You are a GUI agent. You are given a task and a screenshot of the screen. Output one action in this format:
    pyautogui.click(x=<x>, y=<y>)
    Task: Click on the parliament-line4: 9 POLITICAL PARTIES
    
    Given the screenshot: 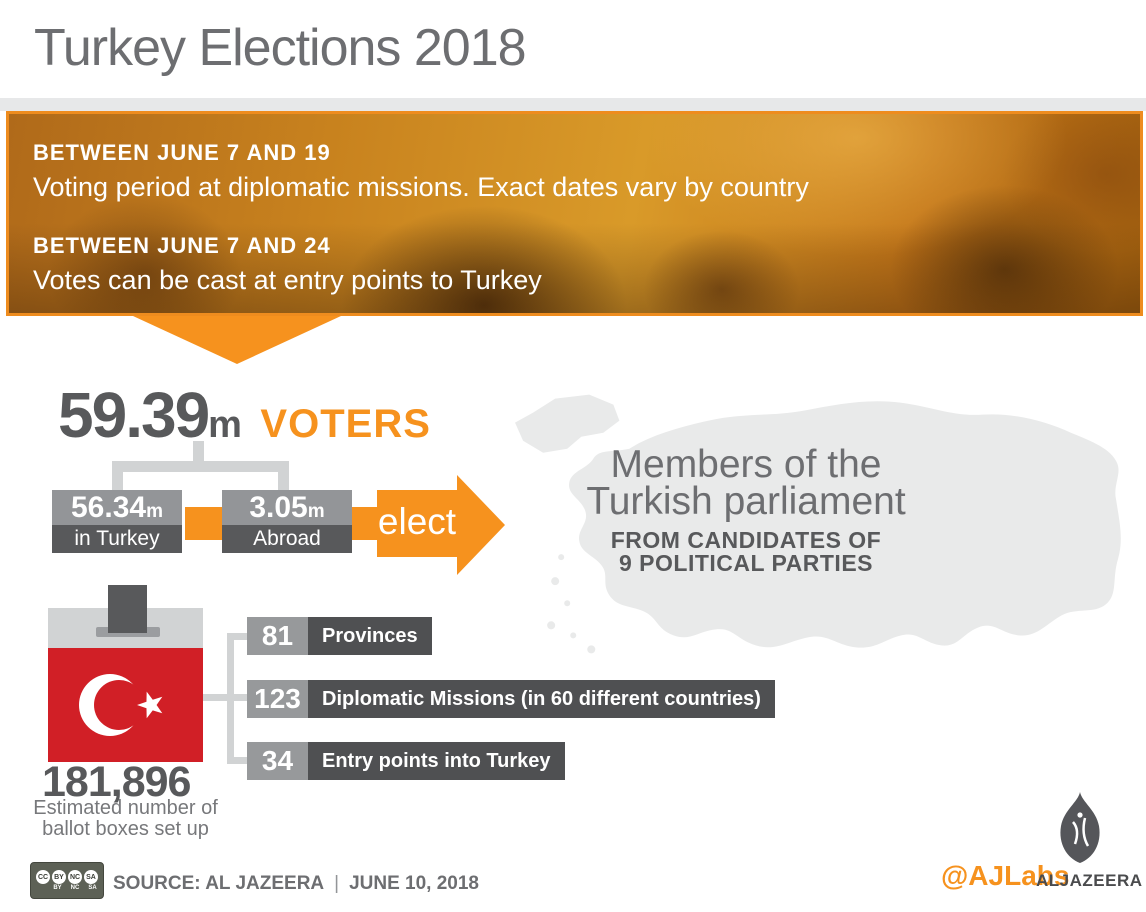 What is the action you would take?
    pyautogui.click(x=745, y=563)
    